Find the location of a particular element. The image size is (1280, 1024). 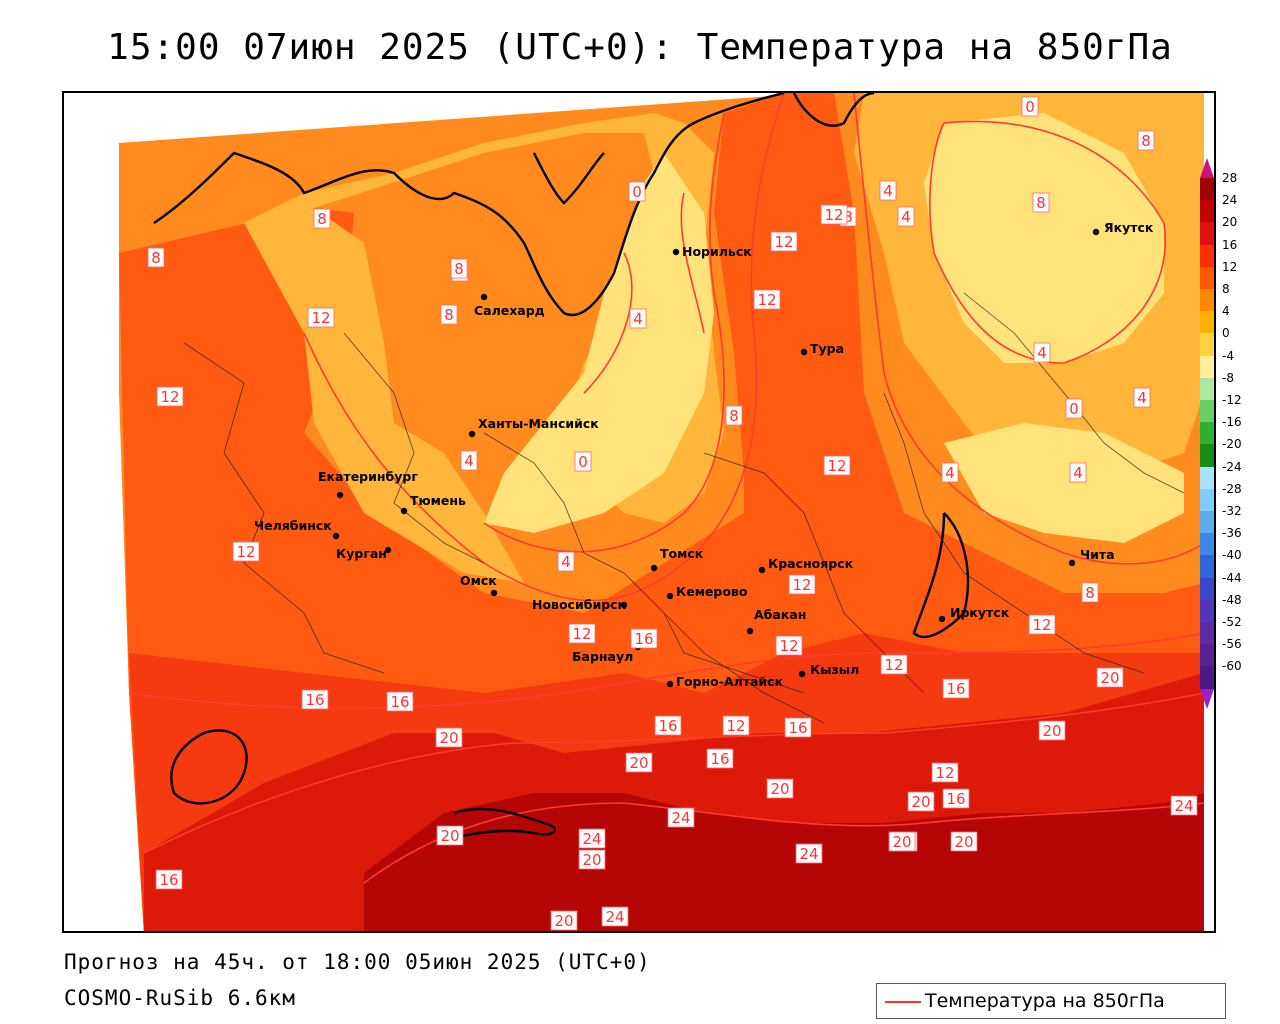

city-label: Тура is located at coordinates (827, 348).